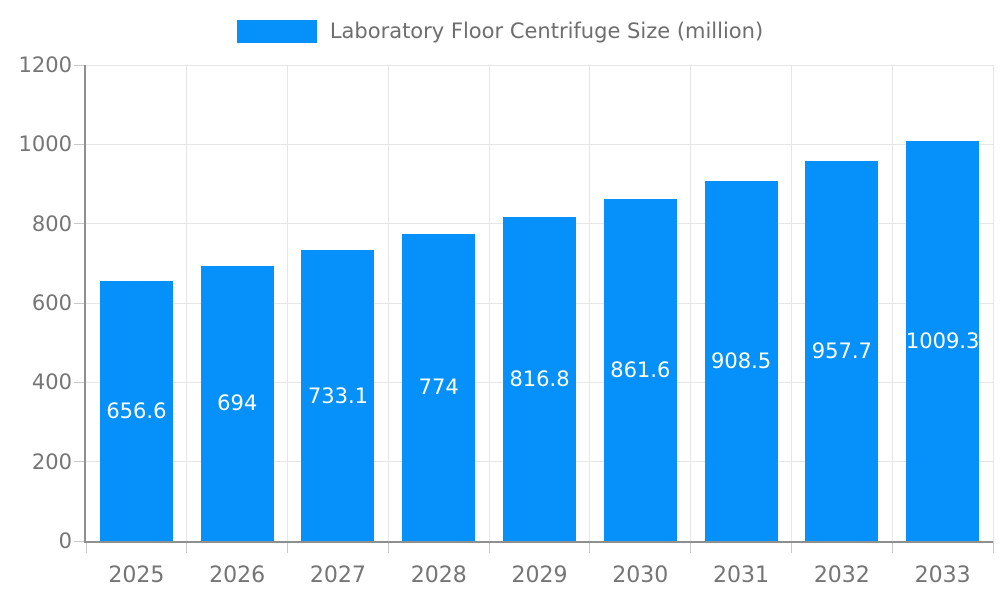 This screenshot has width=1000, height=600. I want to click on bar-2025: 656.6, so click(136, 410).